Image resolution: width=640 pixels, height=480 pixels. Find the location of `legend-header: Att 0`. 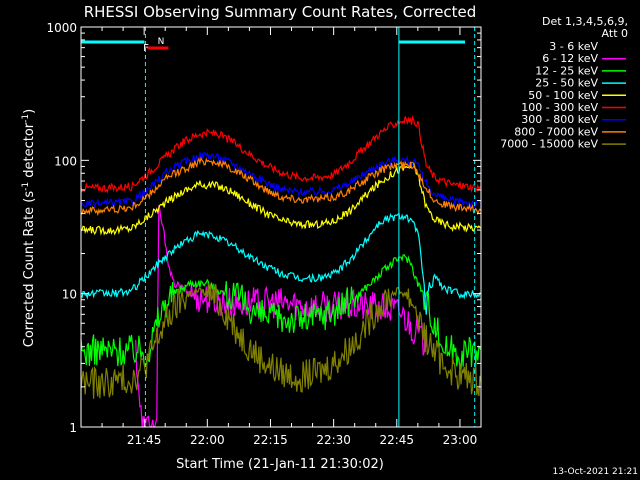

legend-header: Att 0 is located at coordinates (615, 33).